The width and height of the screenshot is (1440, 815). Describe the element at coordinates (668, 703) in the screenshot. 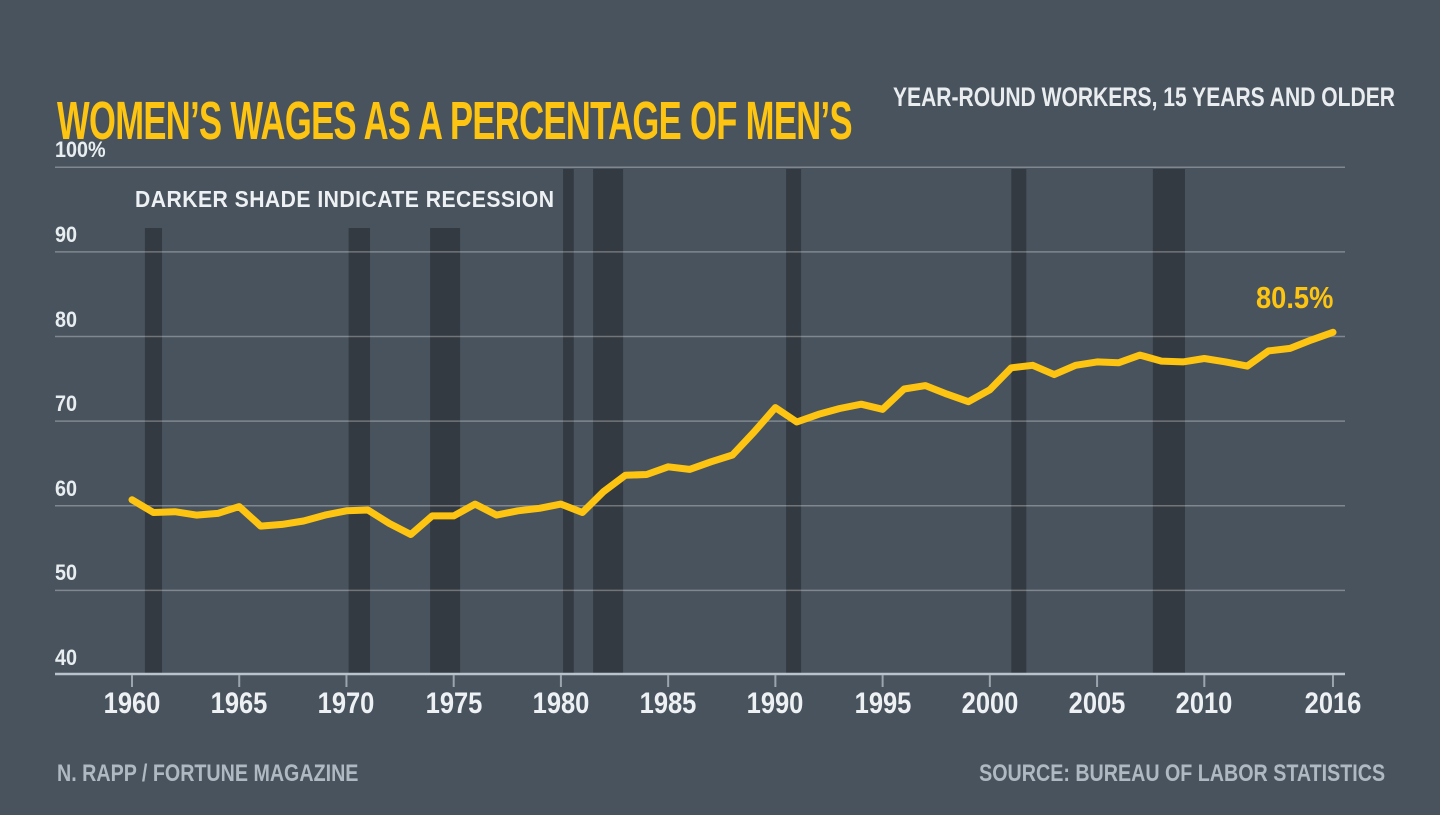

I see `x-axis-label: 1985` at that location.